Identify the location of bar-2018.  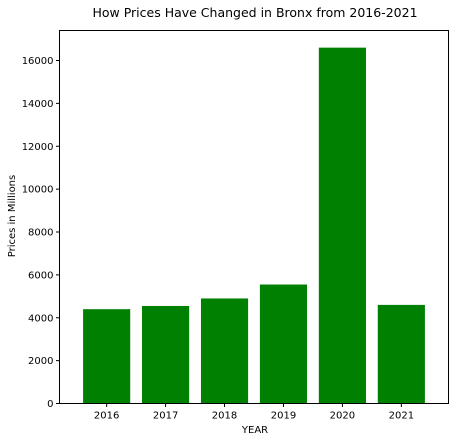
(224, 350).